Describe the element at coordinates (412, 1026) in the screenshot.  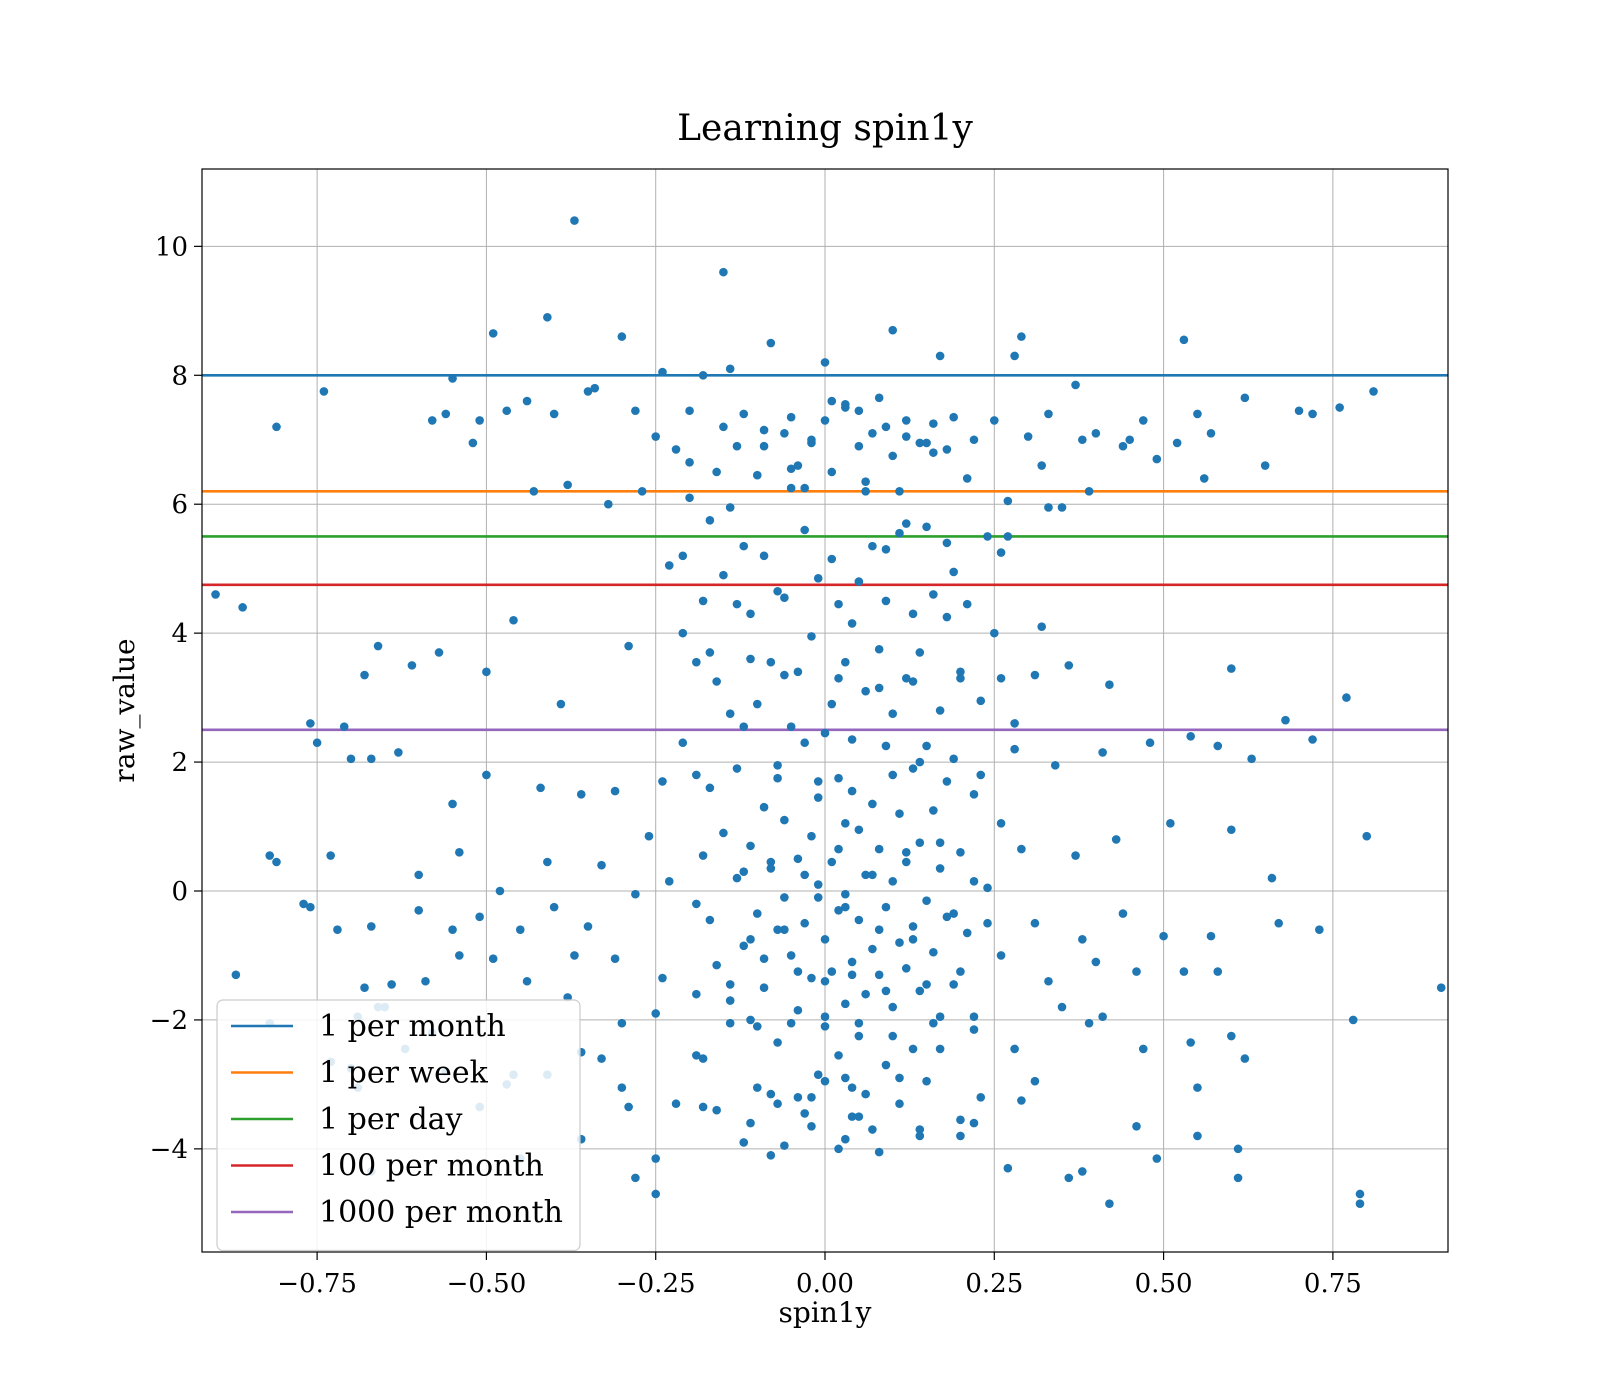
I see `legend-label: 1 per month` at that location.